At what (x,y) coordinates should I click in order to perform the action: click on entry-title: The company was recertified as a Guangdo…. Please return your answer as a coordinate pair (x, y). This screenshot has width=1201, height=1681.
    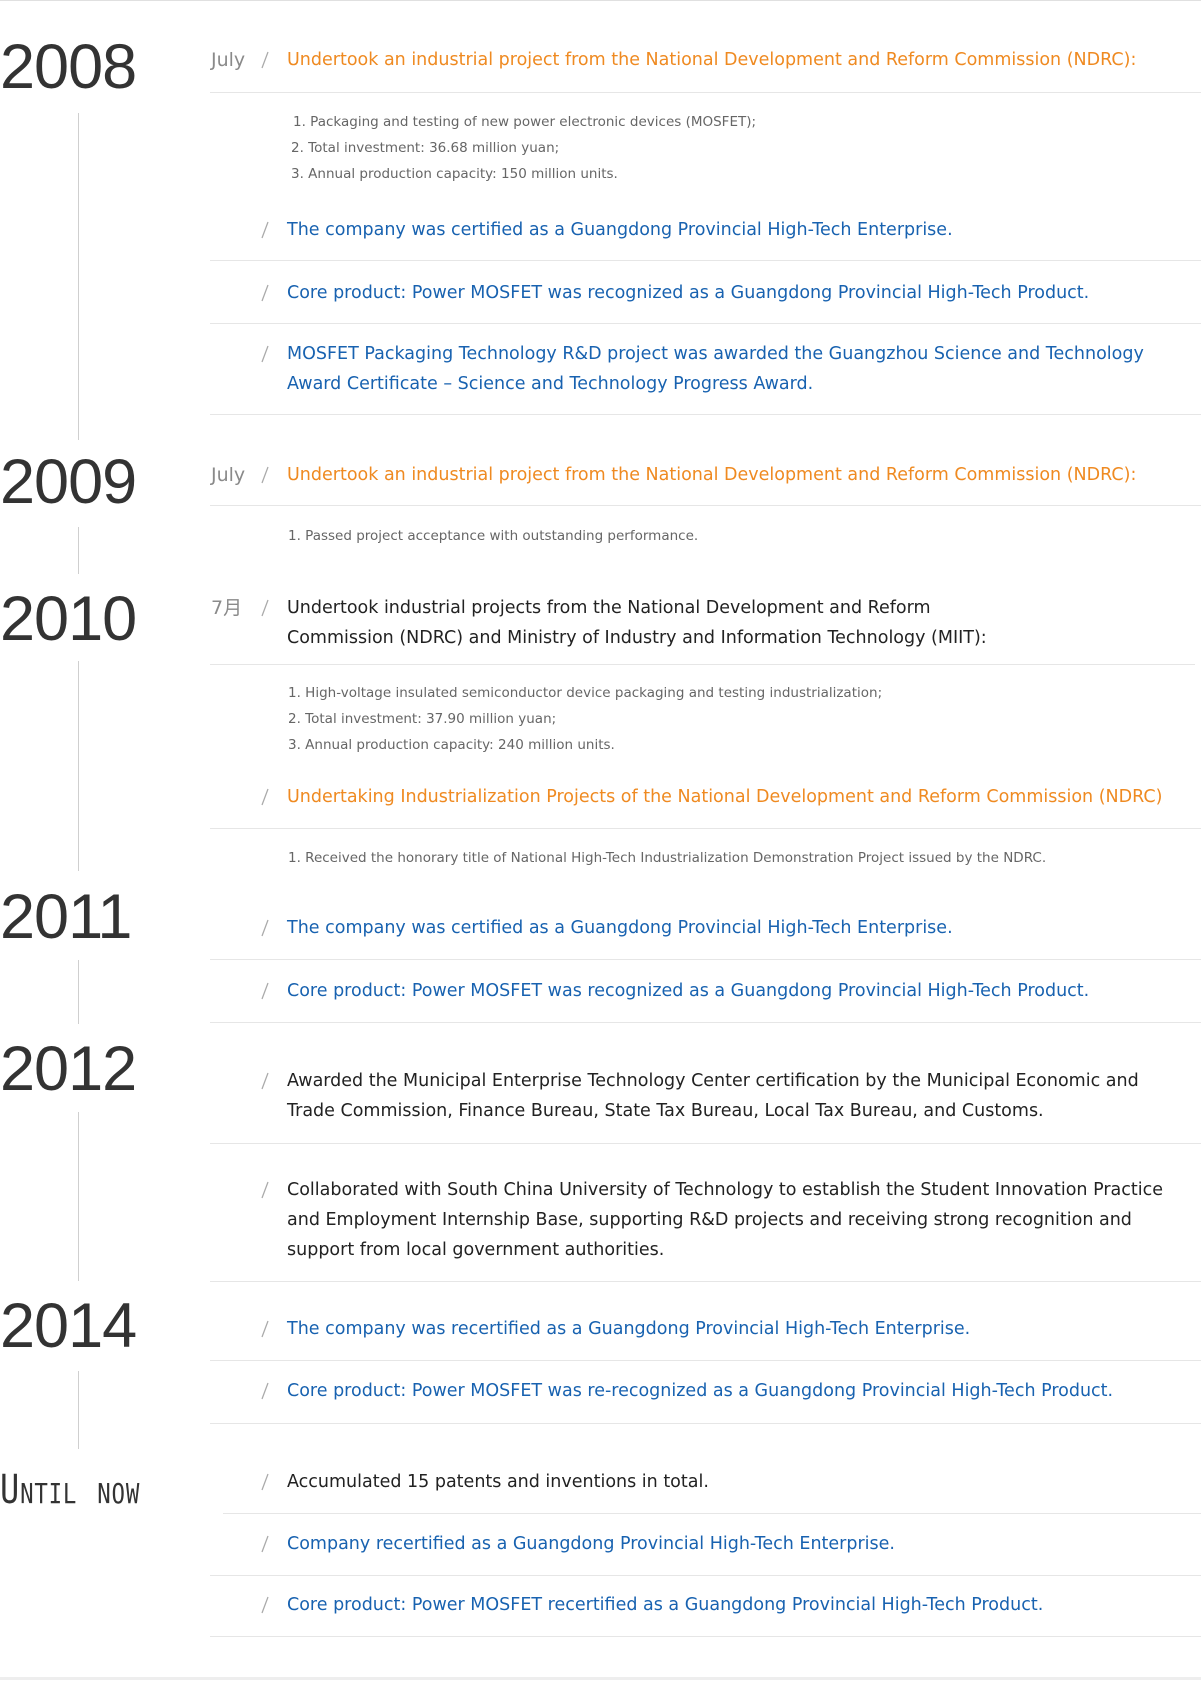
    Looking at the image, I should click on (629, 1329).